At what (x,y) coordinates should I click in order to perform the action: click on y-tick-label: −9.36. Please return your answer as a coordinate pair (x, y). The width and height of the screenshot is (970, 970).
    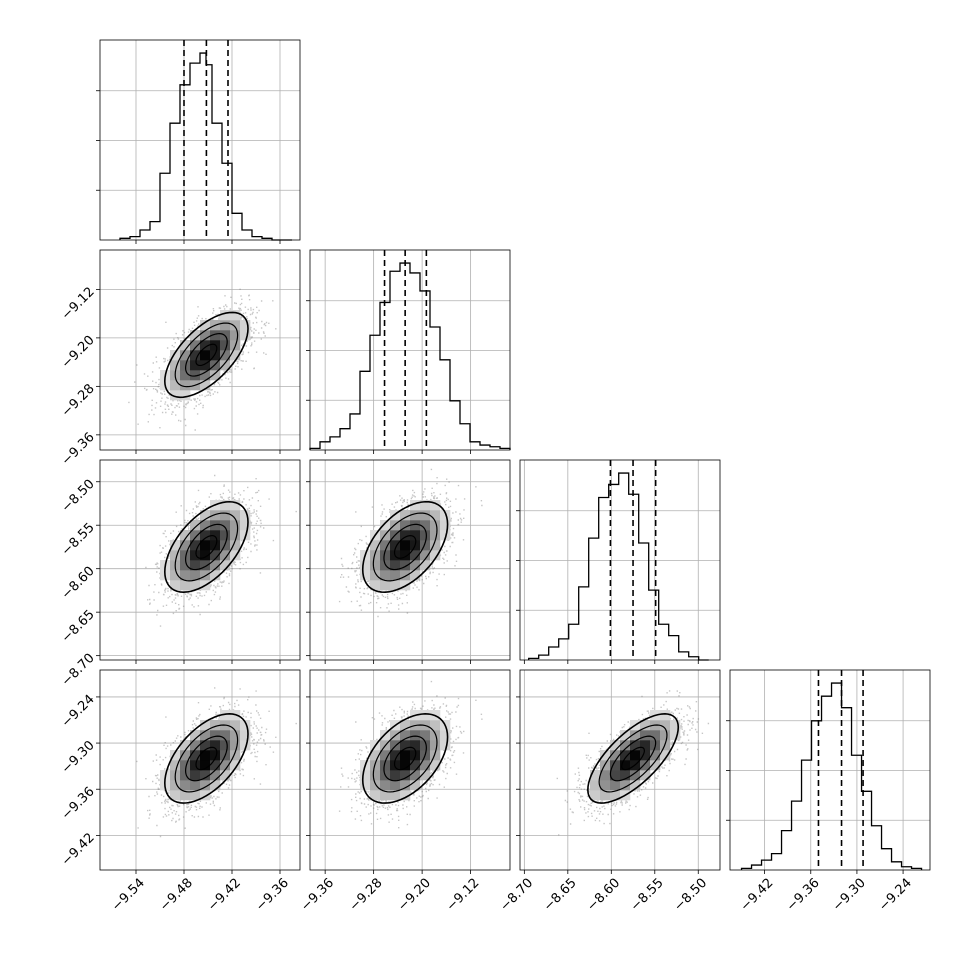
    Looking at the image, I should click on (78, 803).